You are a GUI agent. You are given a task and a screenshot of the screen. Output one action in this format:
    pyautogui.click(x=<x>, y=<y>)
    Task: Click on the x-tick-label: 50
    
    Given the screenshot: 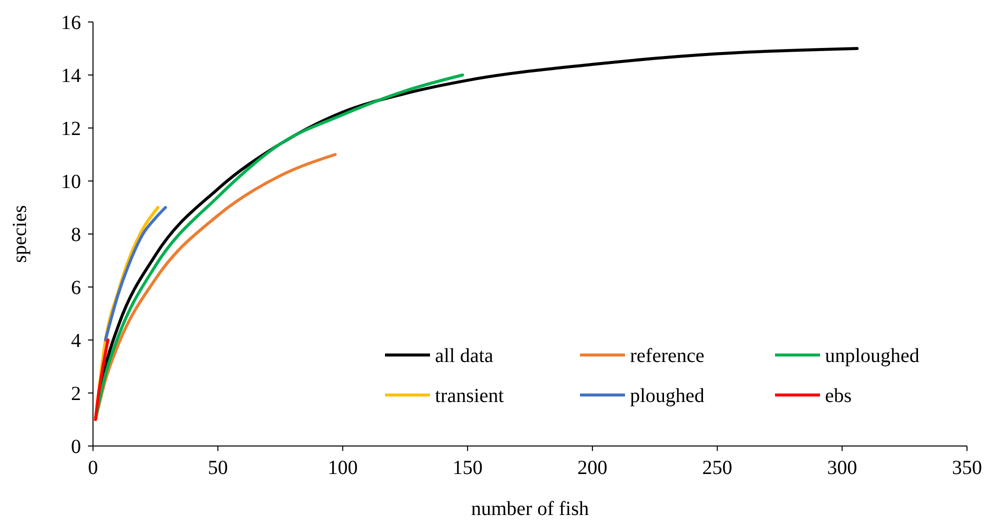 What is the action you would take?
    pyautogui.click(x=218, y=468)
    